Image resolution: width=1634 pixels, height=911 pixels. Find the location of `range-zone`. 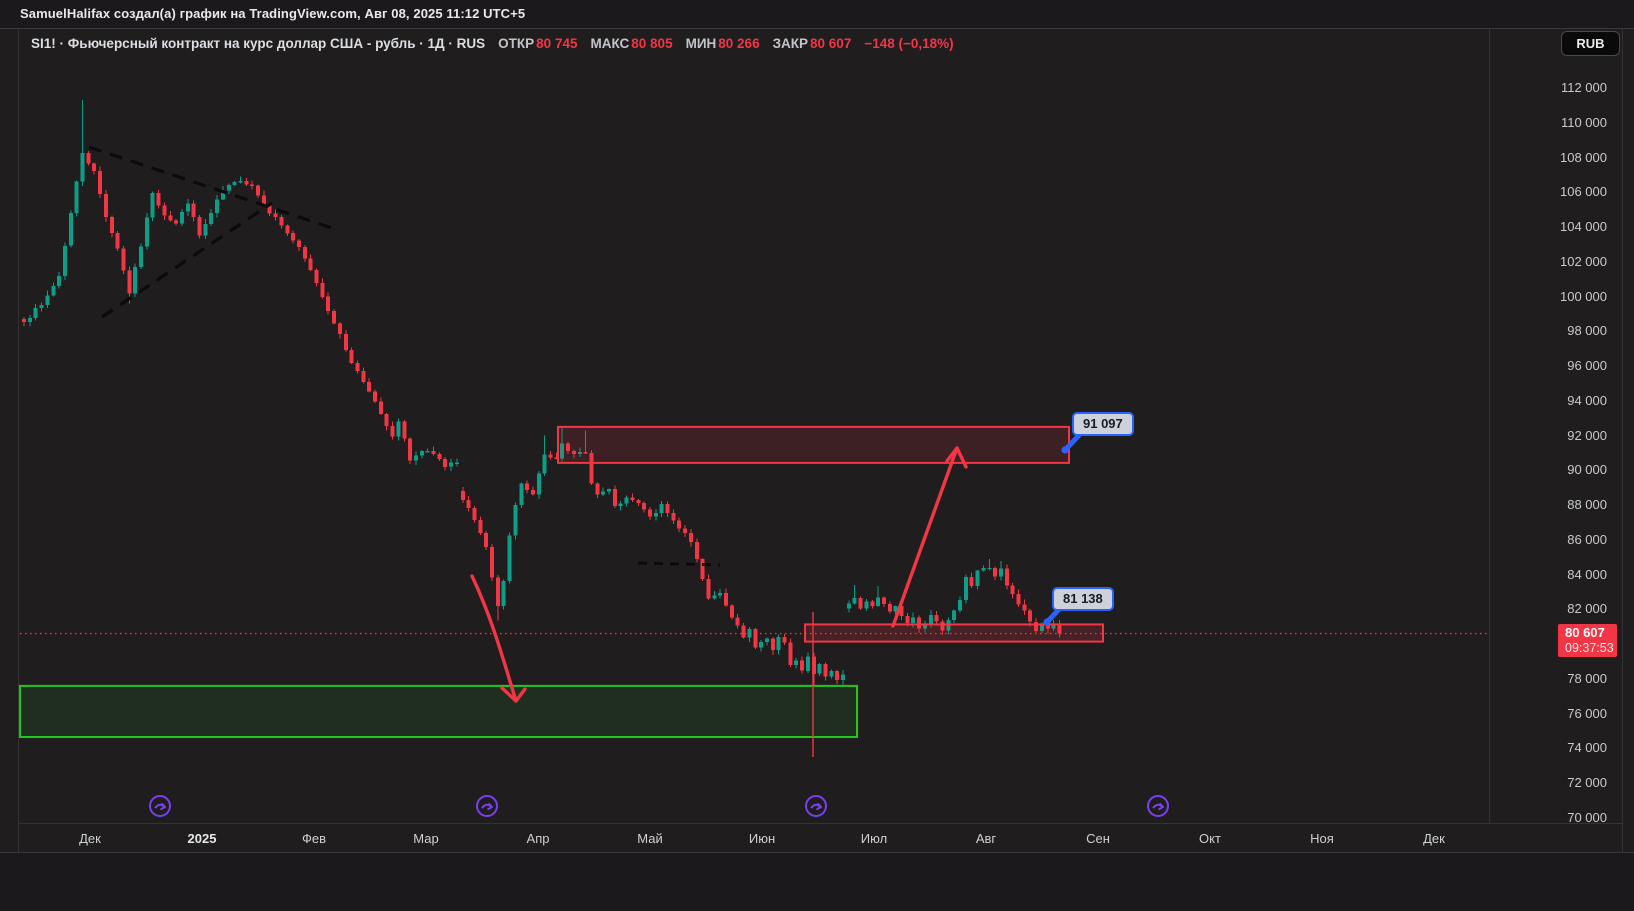

range-zone is located at coordinates (954, 633).